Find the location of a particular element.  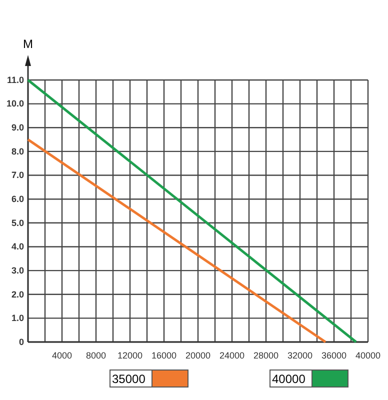

x-tick-label: 8000 is located at coordinates (96, 355).